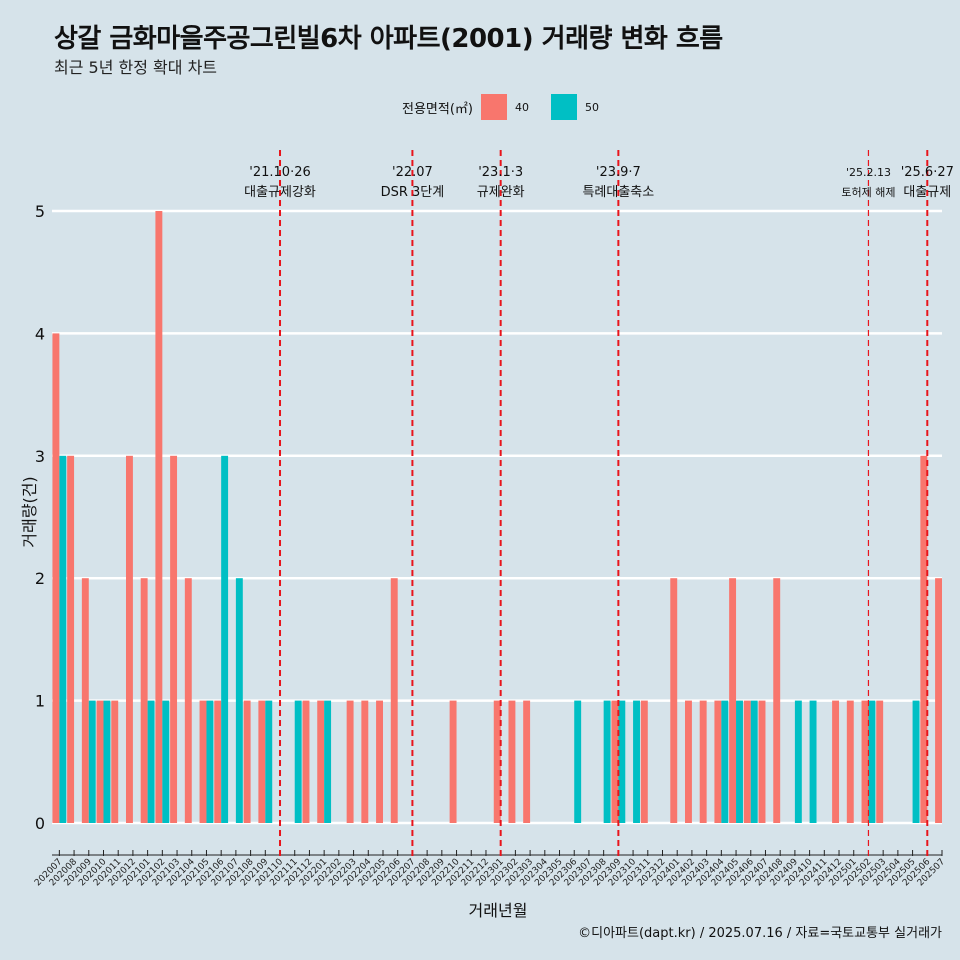 The height and width of the screenshot is (960, 960). I want to click on event-date: '25.2.13, so click(868, 172).